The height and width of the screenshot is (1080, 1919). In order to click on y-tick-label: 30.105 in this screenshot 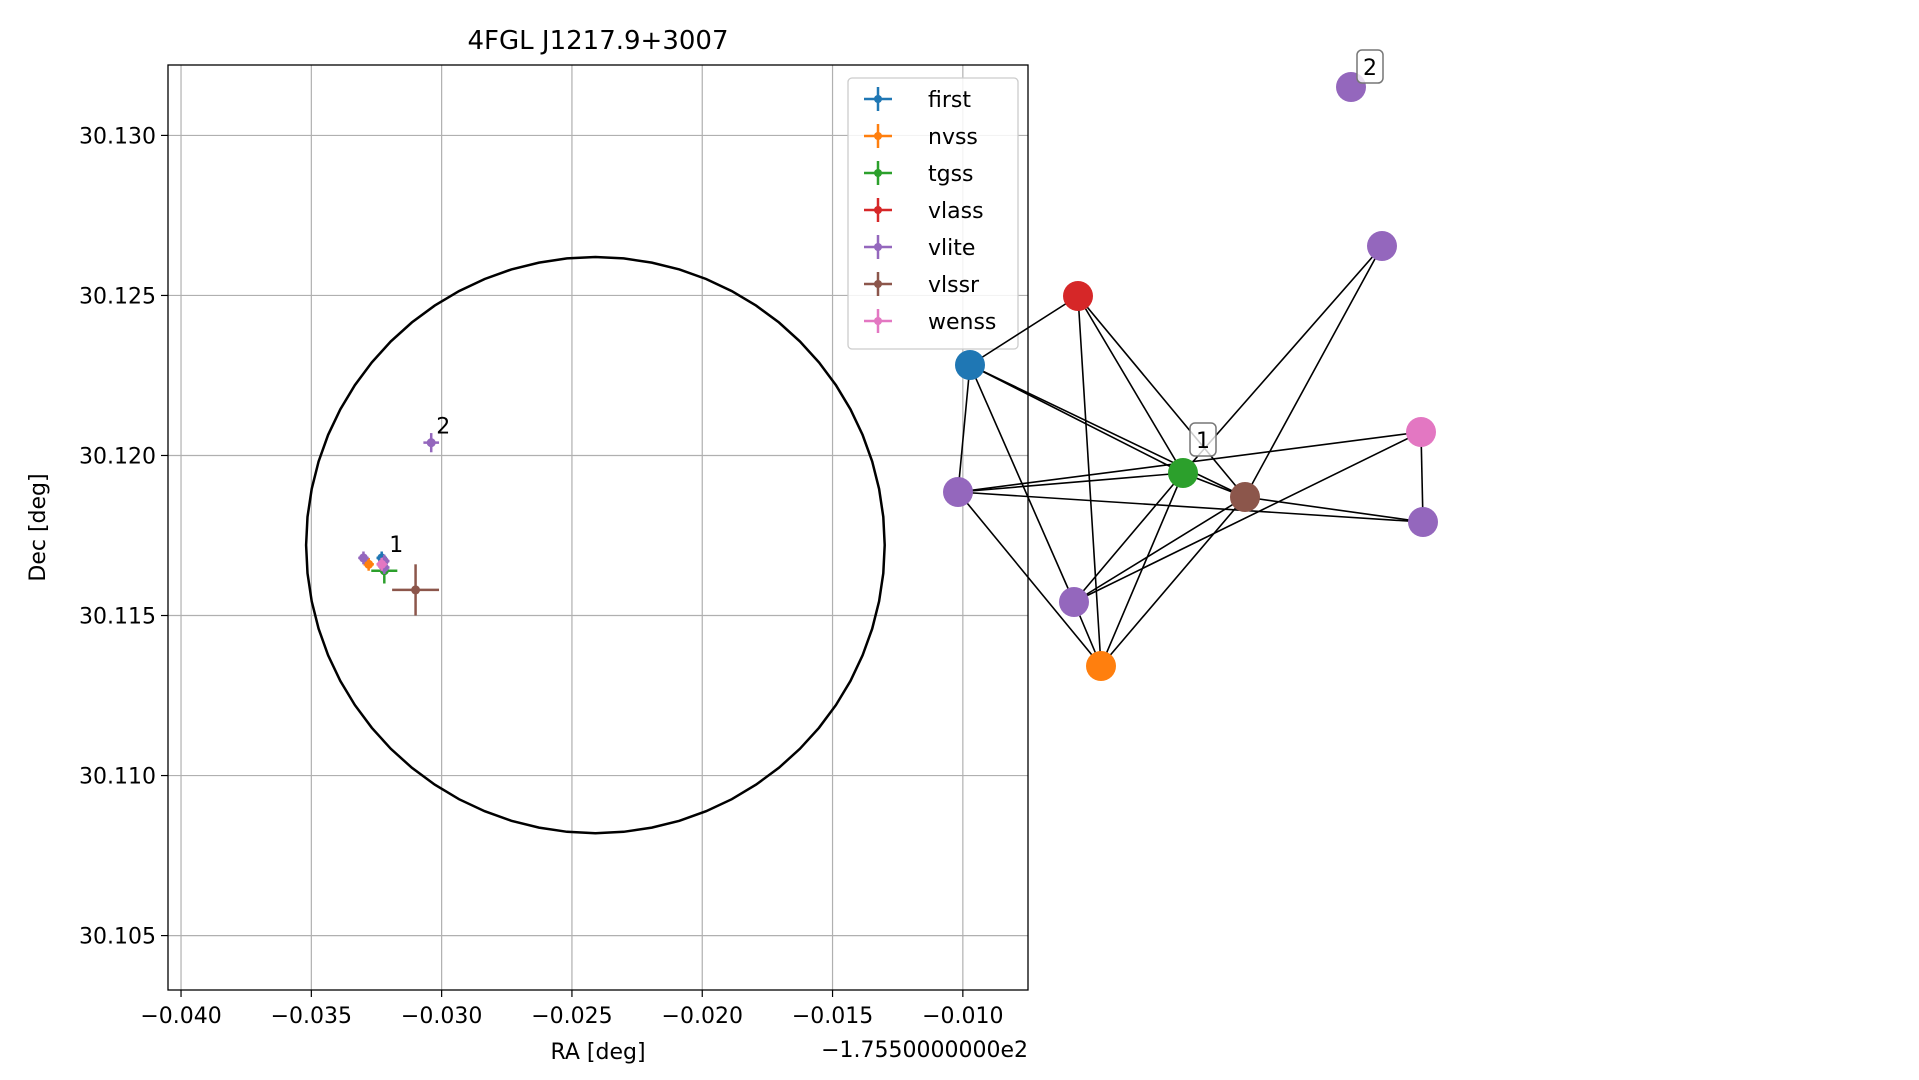, I will do `click(117, 937)`.